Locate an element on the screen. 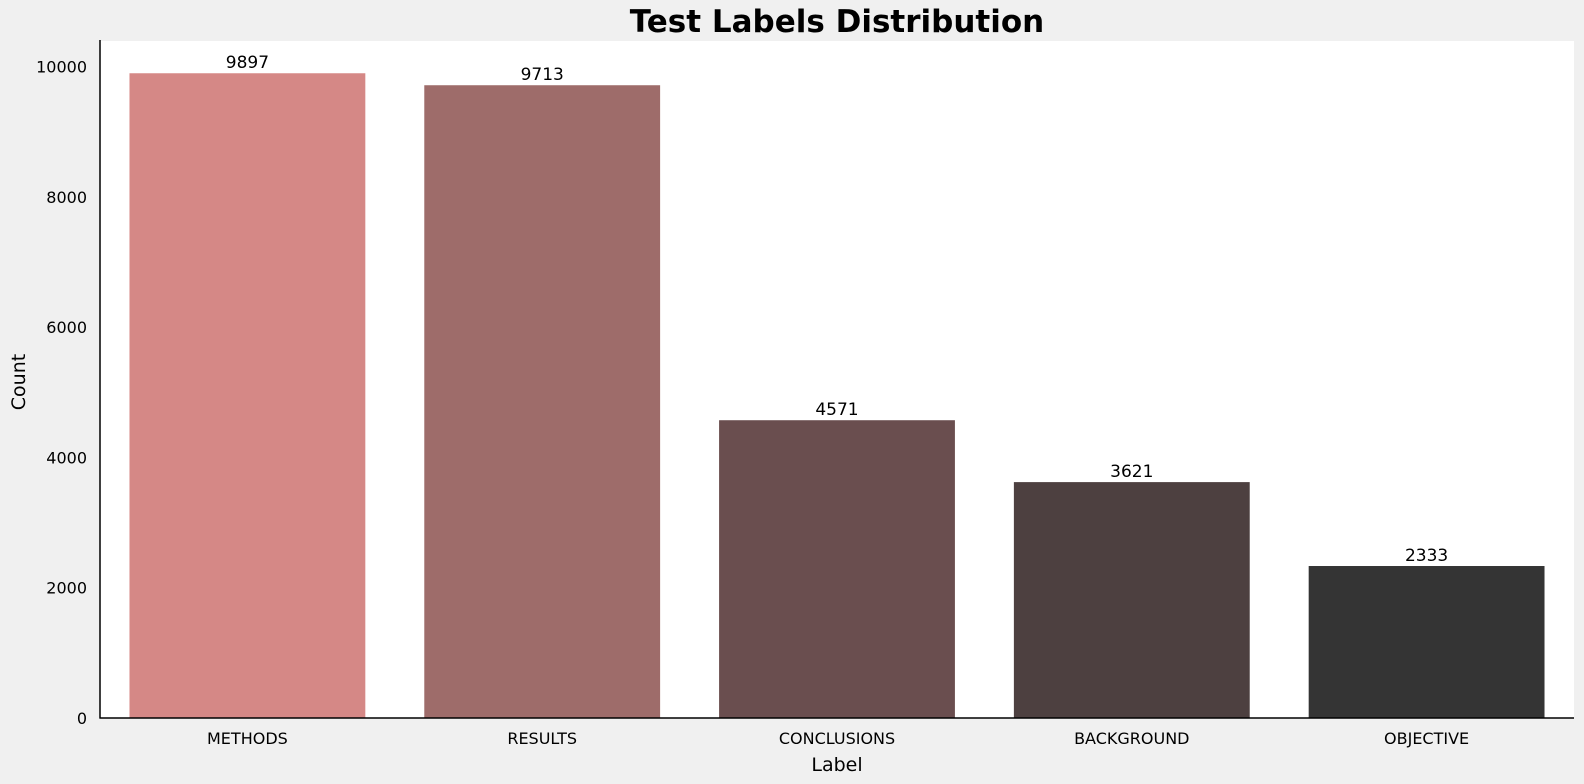 The width and height of the screenshot is (1584, 784). x-axis-title: Label is located at coordinates (836, 765).